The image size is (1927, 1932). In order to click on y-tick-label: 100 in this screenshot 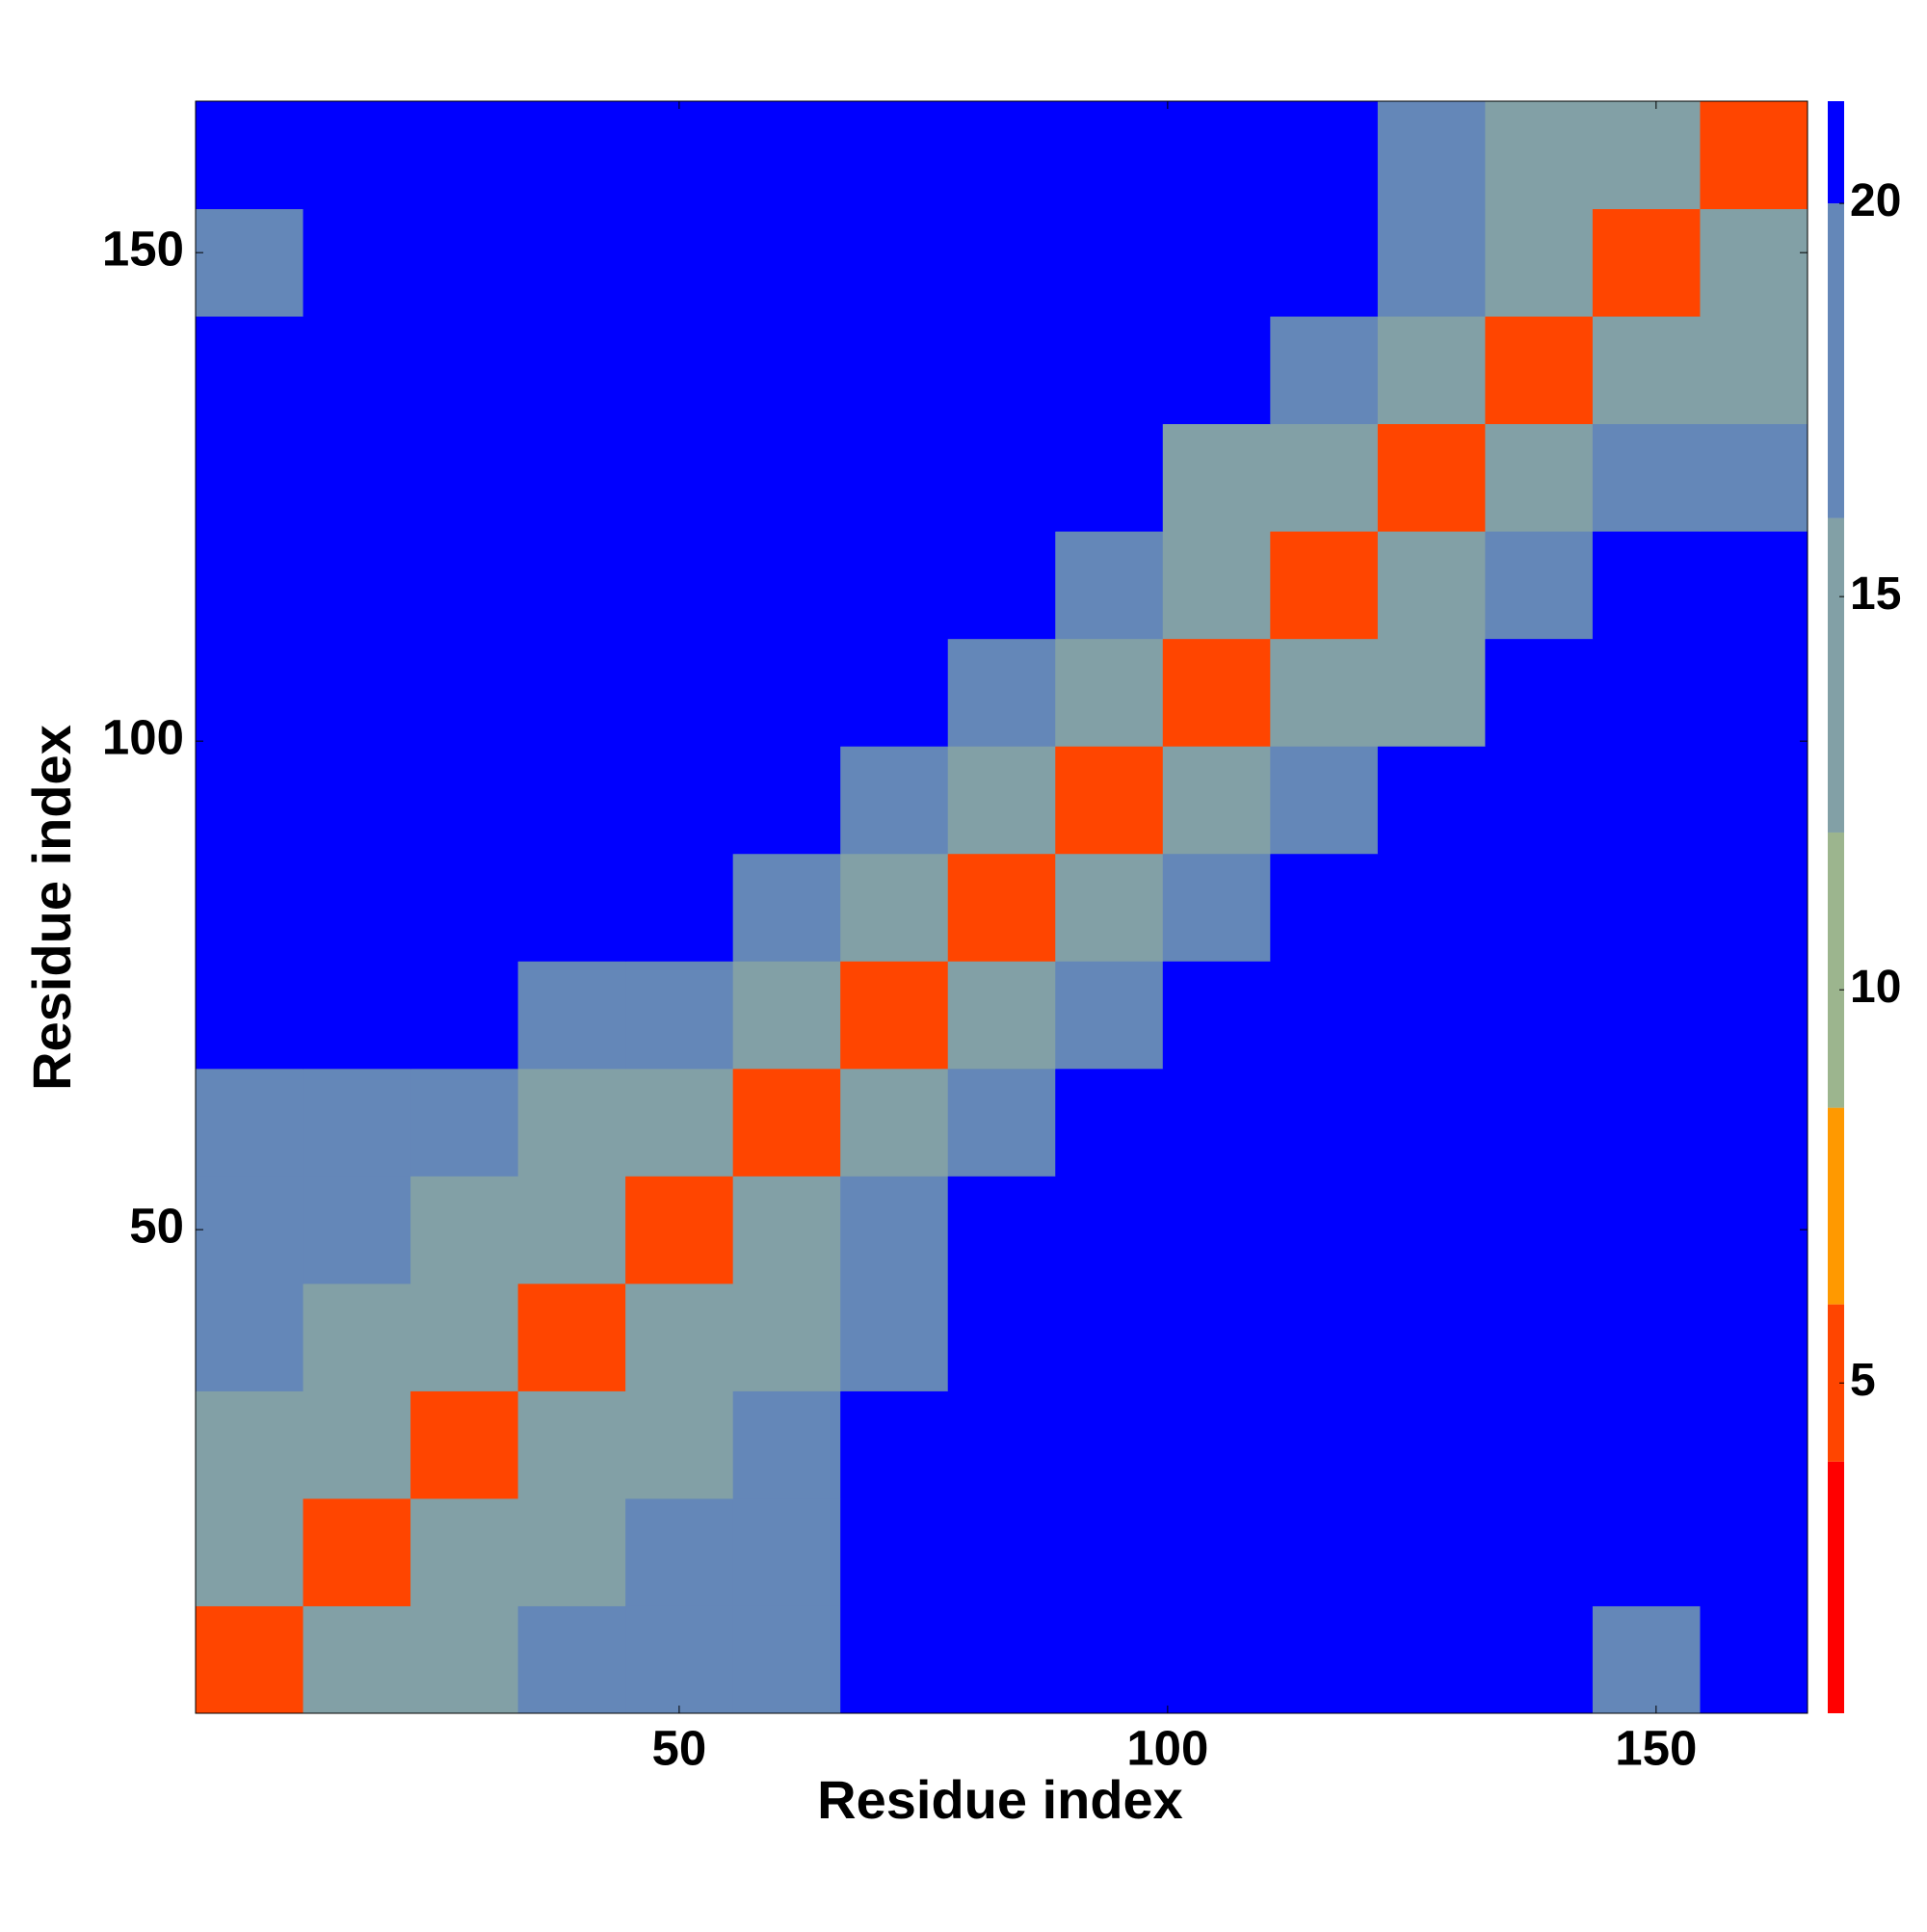, I will do `click(143, 737)`.